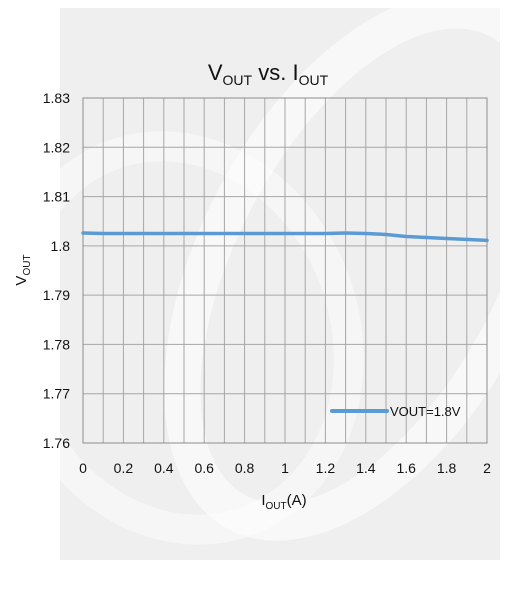  What do you see at coordinates (164, 468) in the screenshot?
I see `x-tick-label: 0.4` at bounding box center [164, 468].